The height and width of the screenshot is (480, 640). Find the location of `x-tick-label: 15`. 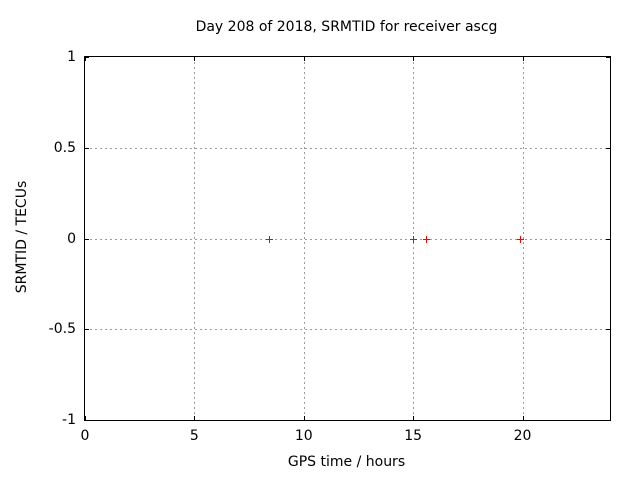

x-tick-label: 15 is located at coordinates (413, 436).